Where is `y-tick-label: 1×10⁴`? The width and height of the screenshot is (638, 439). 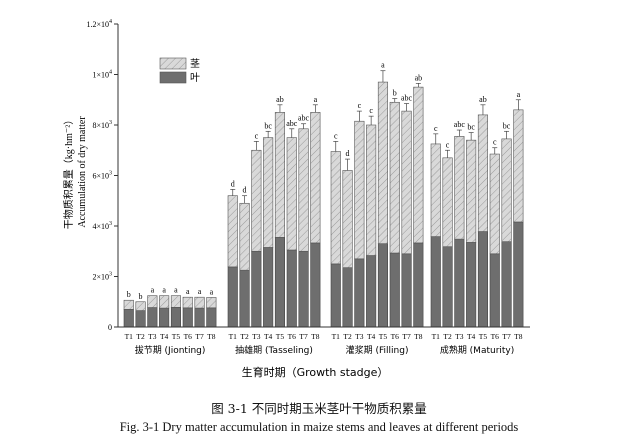 y-tick-label: 1×10⁴ is located at coordinates (102, 75).